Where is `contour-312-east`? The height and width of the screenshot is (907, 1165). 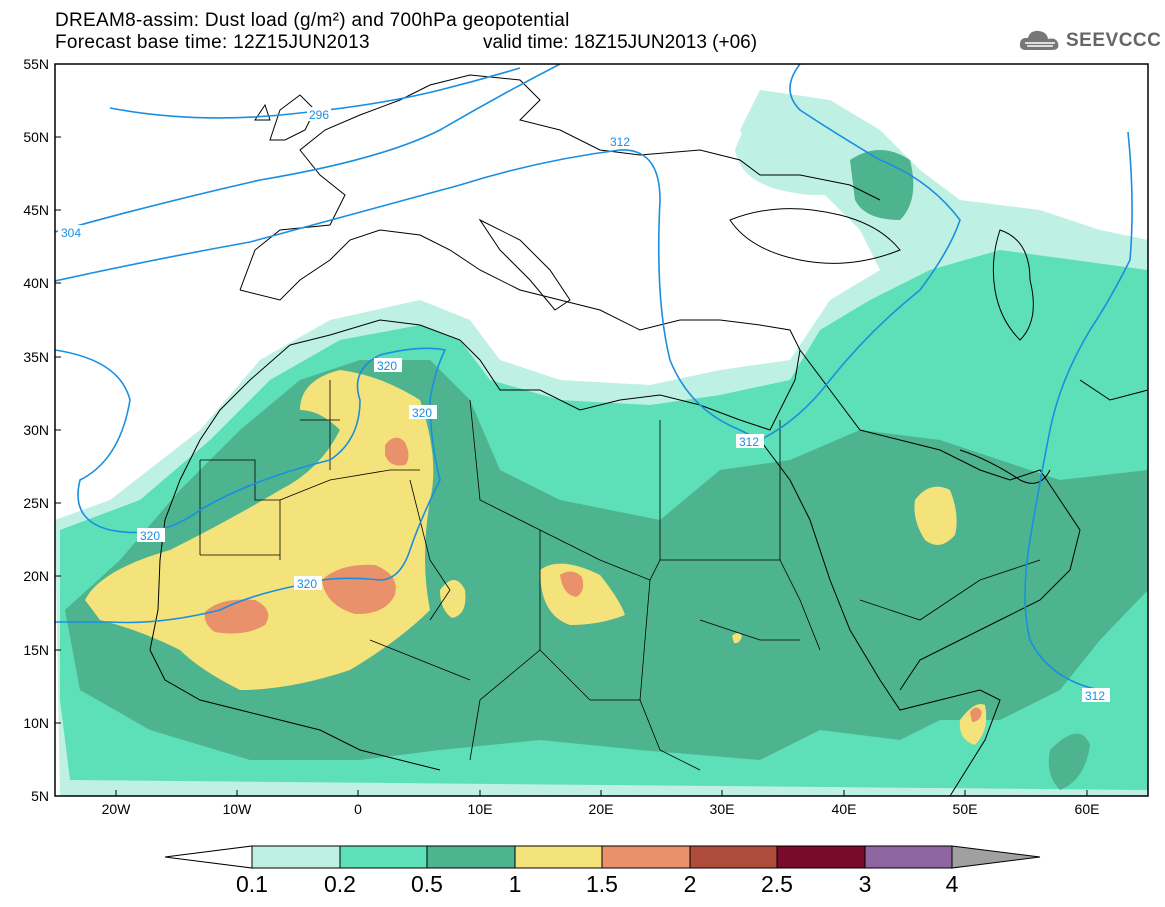
contour-312-east is located at coordinates (860, 252).